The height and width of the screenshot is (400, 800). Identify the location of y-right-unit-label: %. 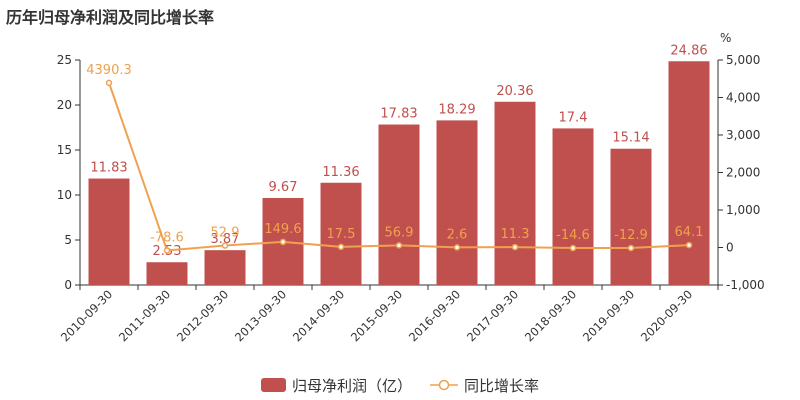
(725, 38).